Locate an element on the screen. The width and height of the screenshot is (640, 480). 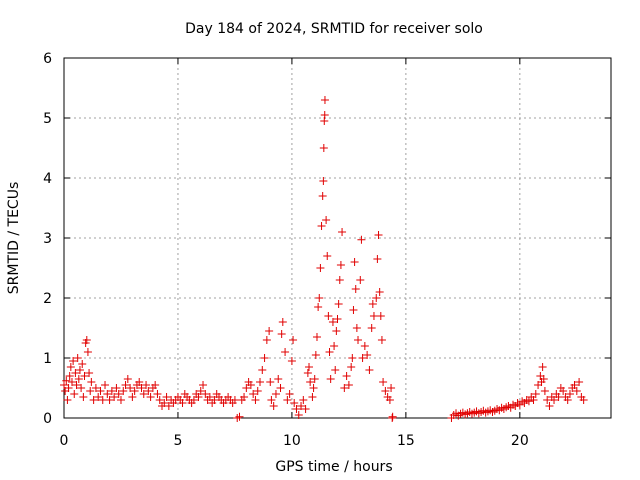
x-tick-label: 10 is located at coordinates (292, 441).